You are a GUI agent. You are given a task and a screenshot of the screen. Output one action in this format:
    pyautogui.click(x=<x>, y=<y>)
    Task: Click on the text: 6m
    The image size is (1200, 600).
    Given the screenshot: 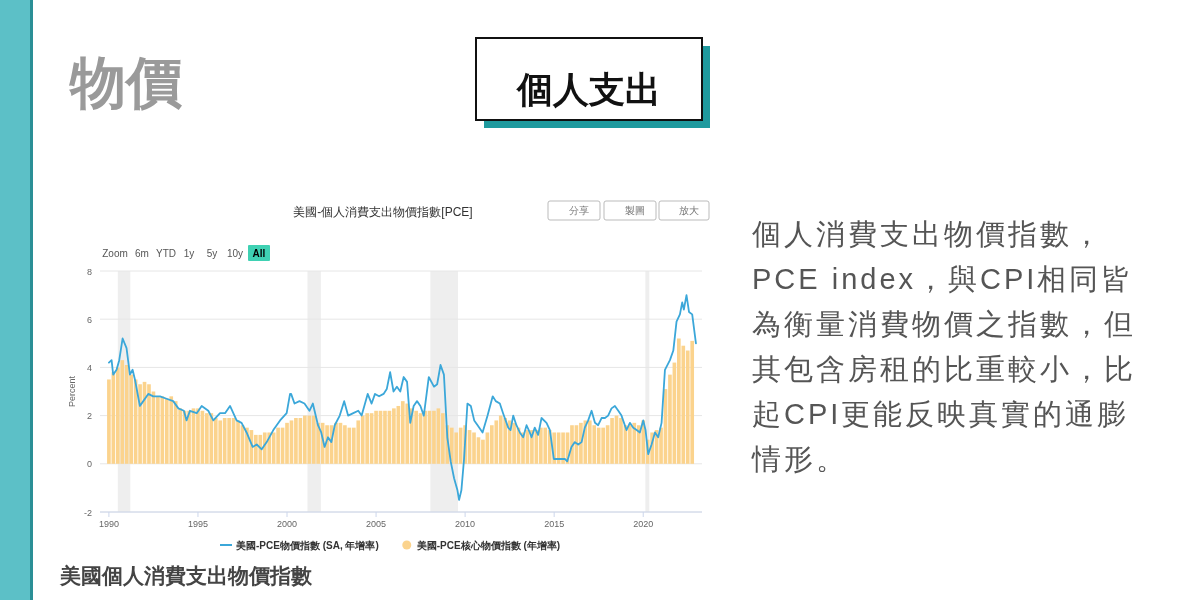 What is the action you would take?
    pyautogui.click(x=142, y=253)
    